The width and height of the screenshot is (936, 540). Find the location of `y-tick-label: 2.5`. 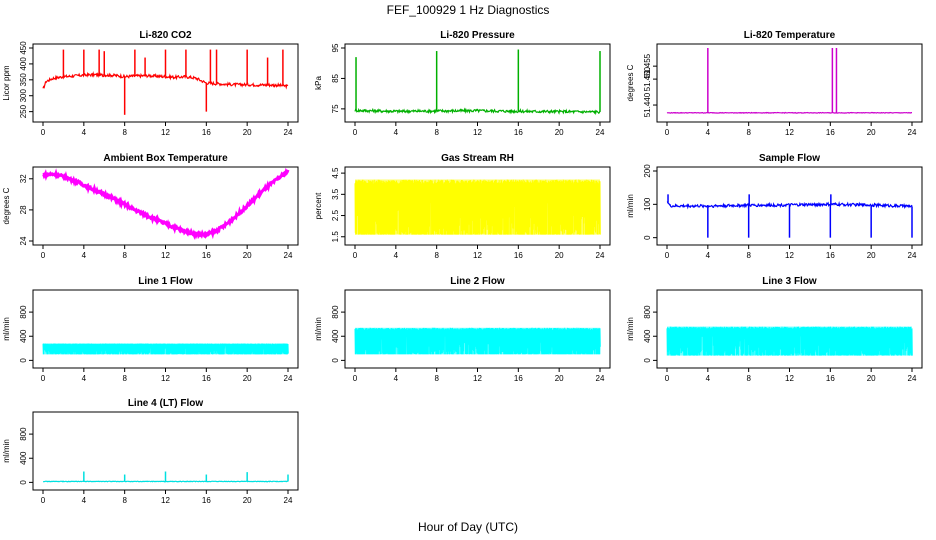

y-tick-label: 2.5 is located at coordinates (335, 215).